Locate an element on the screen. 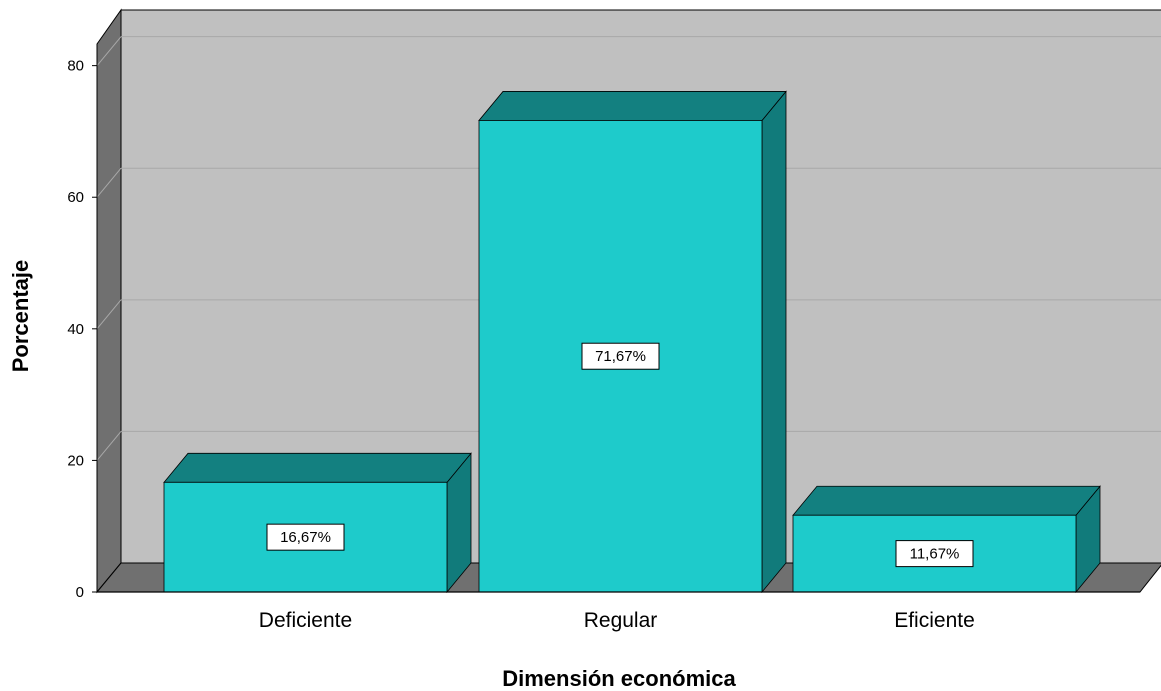 This screenshot has width=1161, height=691. bar-deficiente: 16,67% is located at coordinates (317, 523).